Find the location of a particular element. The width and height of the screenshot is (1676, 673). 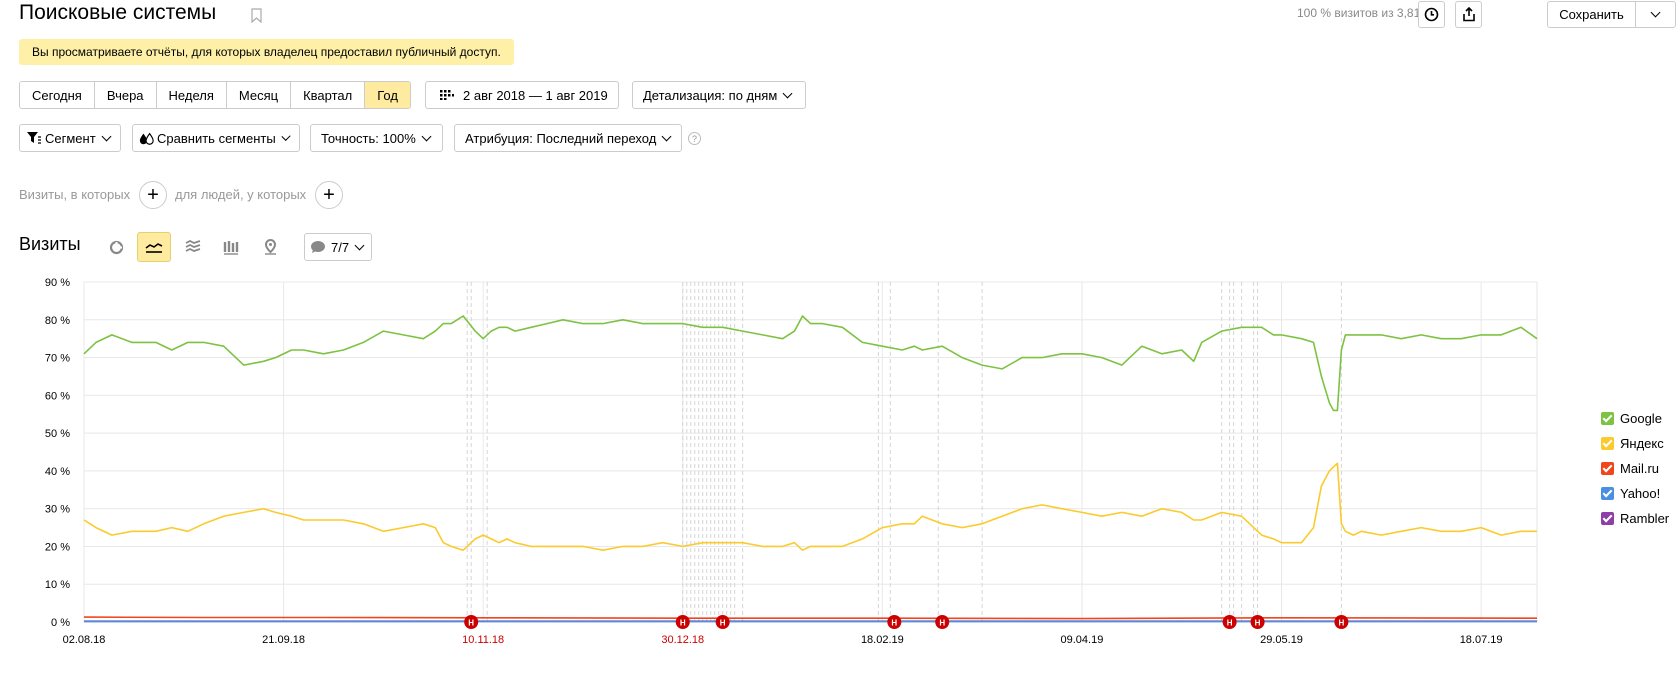

segment-label: Сегмент is located at coordinates (70, 138).